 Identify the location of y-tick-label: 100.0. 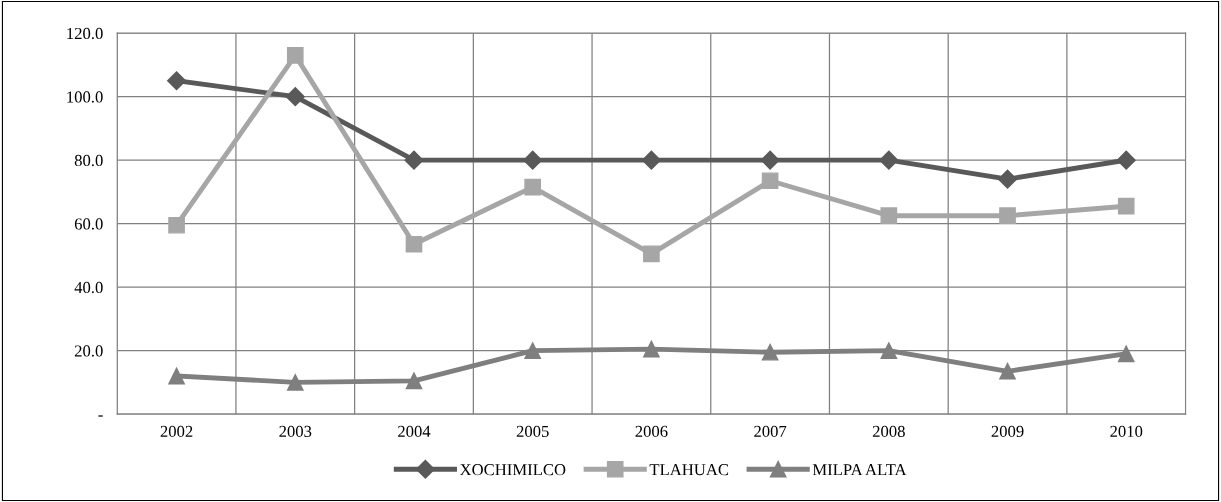
(85, 97).